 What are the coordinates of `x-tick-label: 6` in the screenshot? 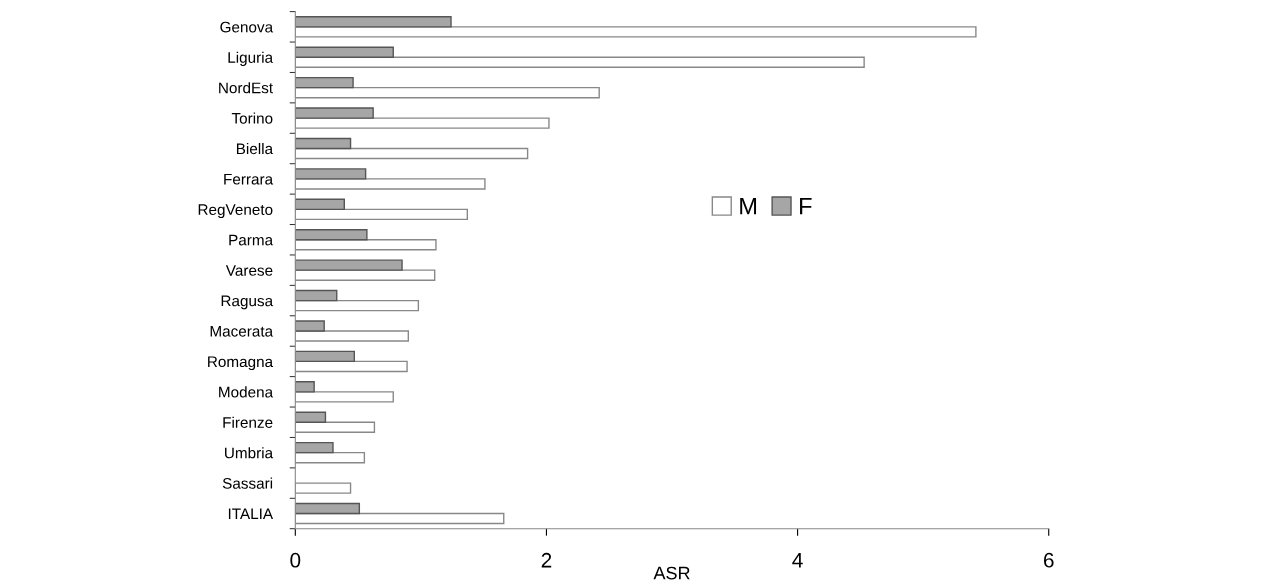 It's located at (1048, 560).